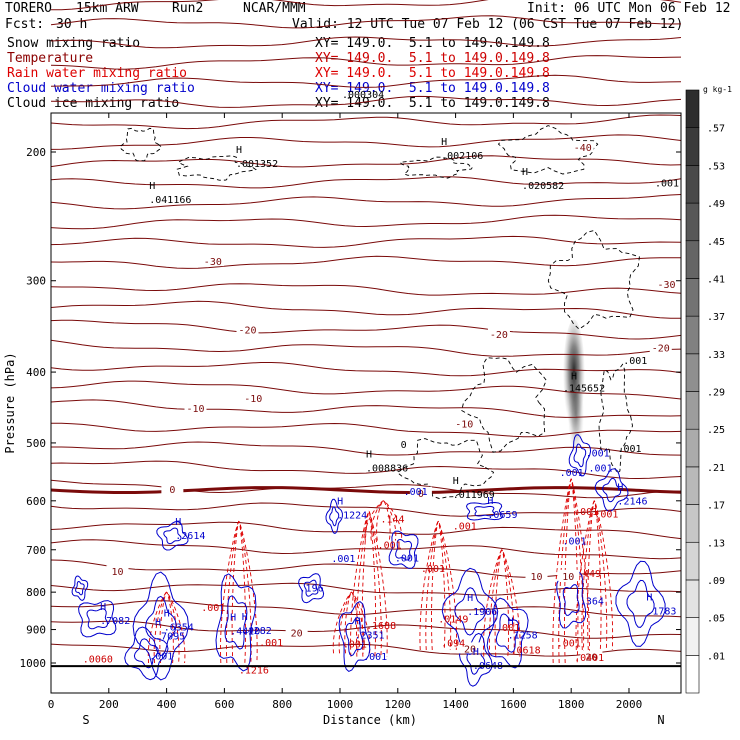 The image size is (740, 740). What do you see at coordinates (404, 445) in the screenshot?
I see `snow-max-label: 0` at bounding box center [404, 445].